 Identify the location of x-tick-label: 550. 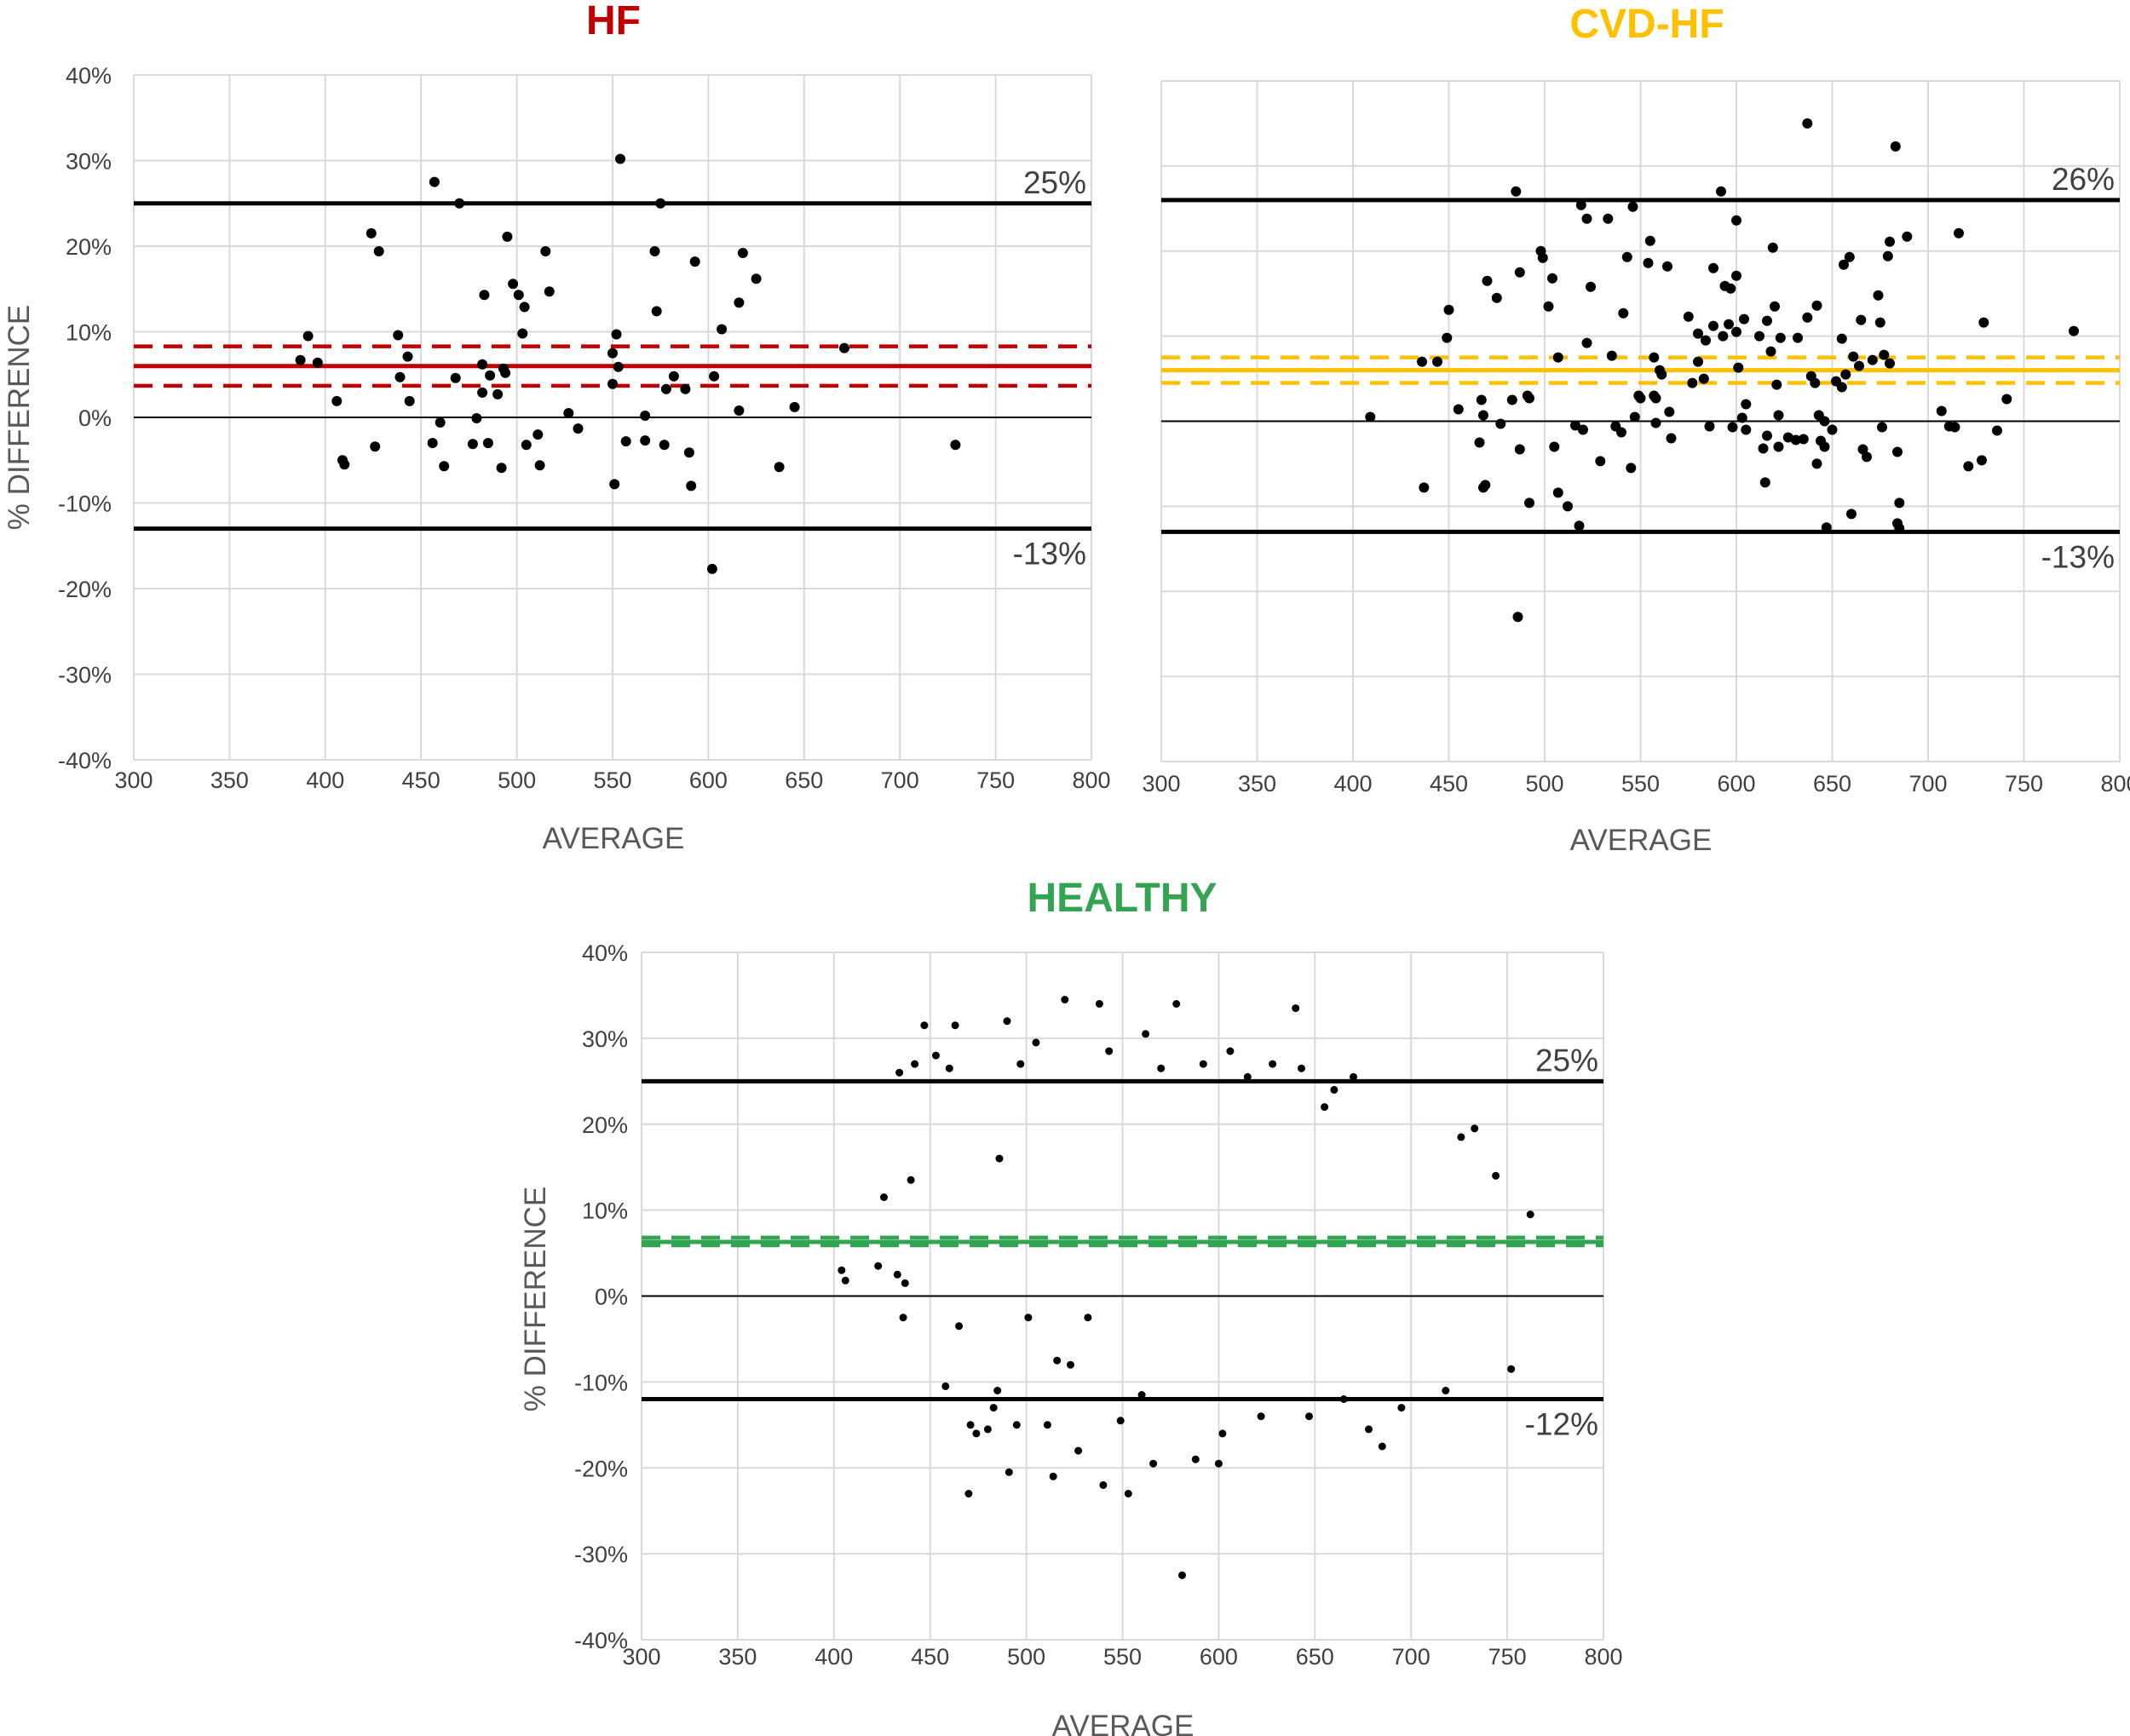
(612, 780).